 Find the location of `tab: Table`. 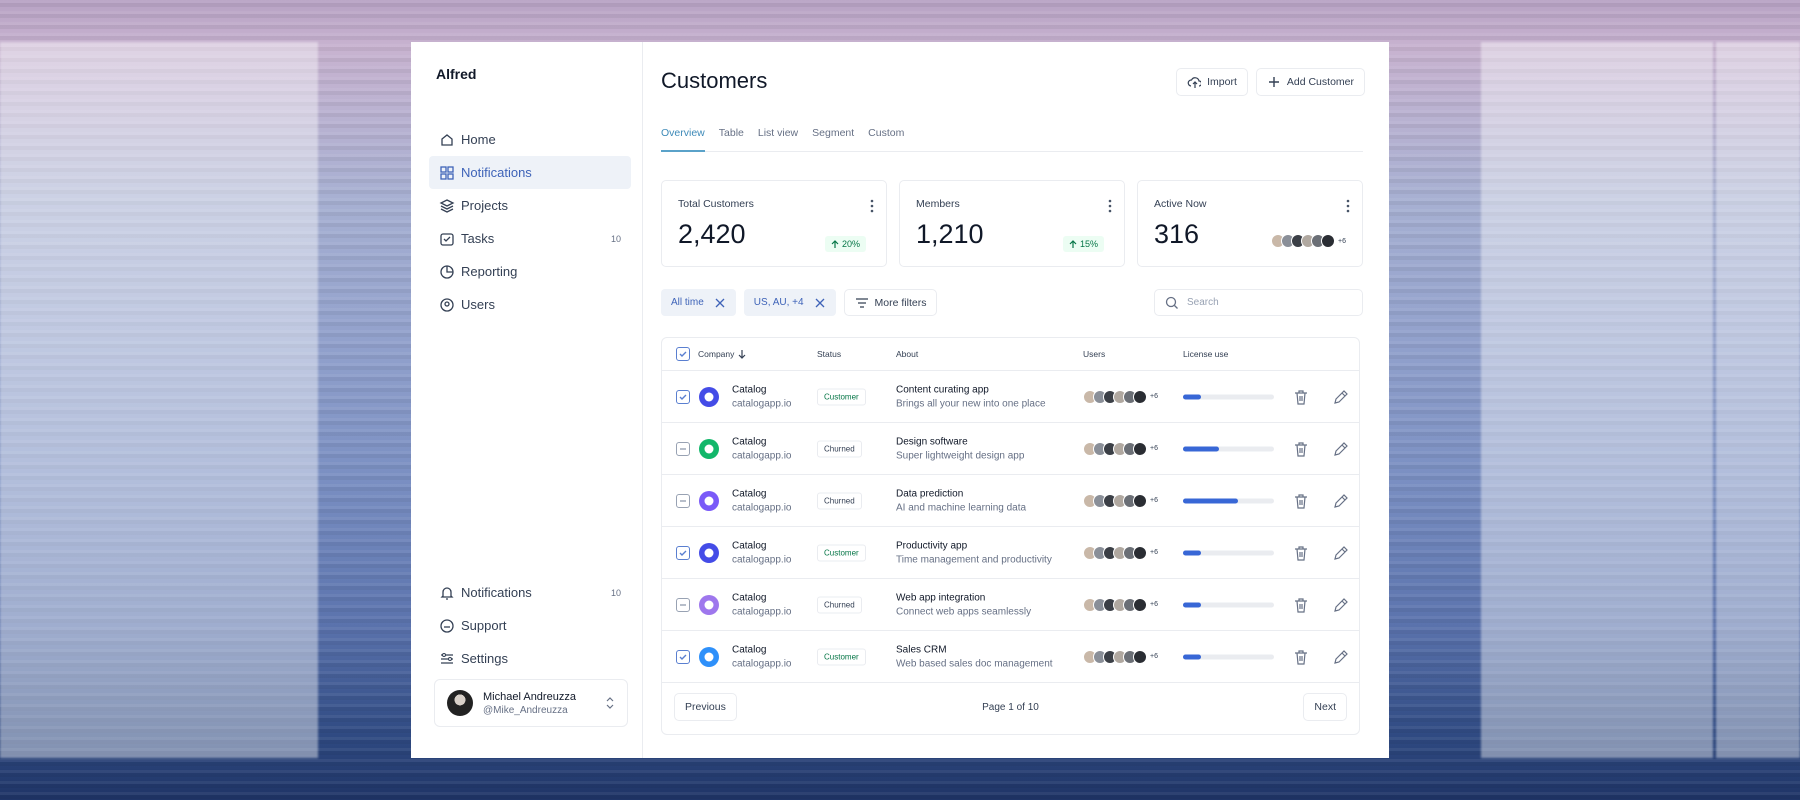

tab: Table is located at coordinates (731, 133).